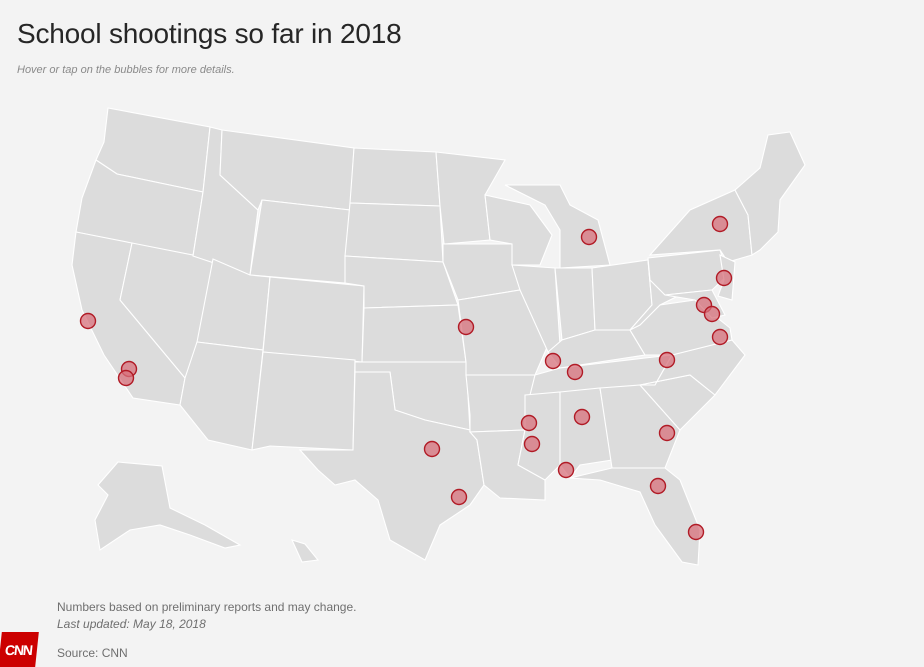  I want to click on footer-source: Source: CNN, so click(92, 653).